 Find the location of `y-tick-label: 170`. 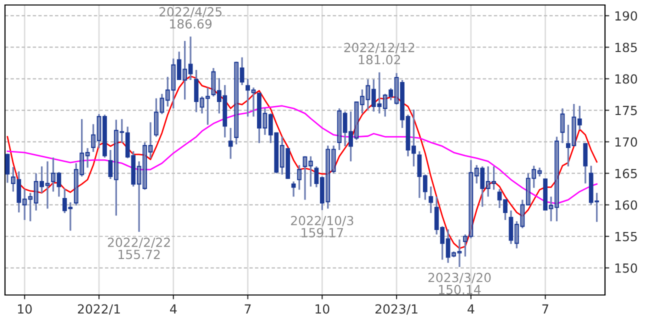

y-tick-label: 170 is located at coordinates (626, 142).